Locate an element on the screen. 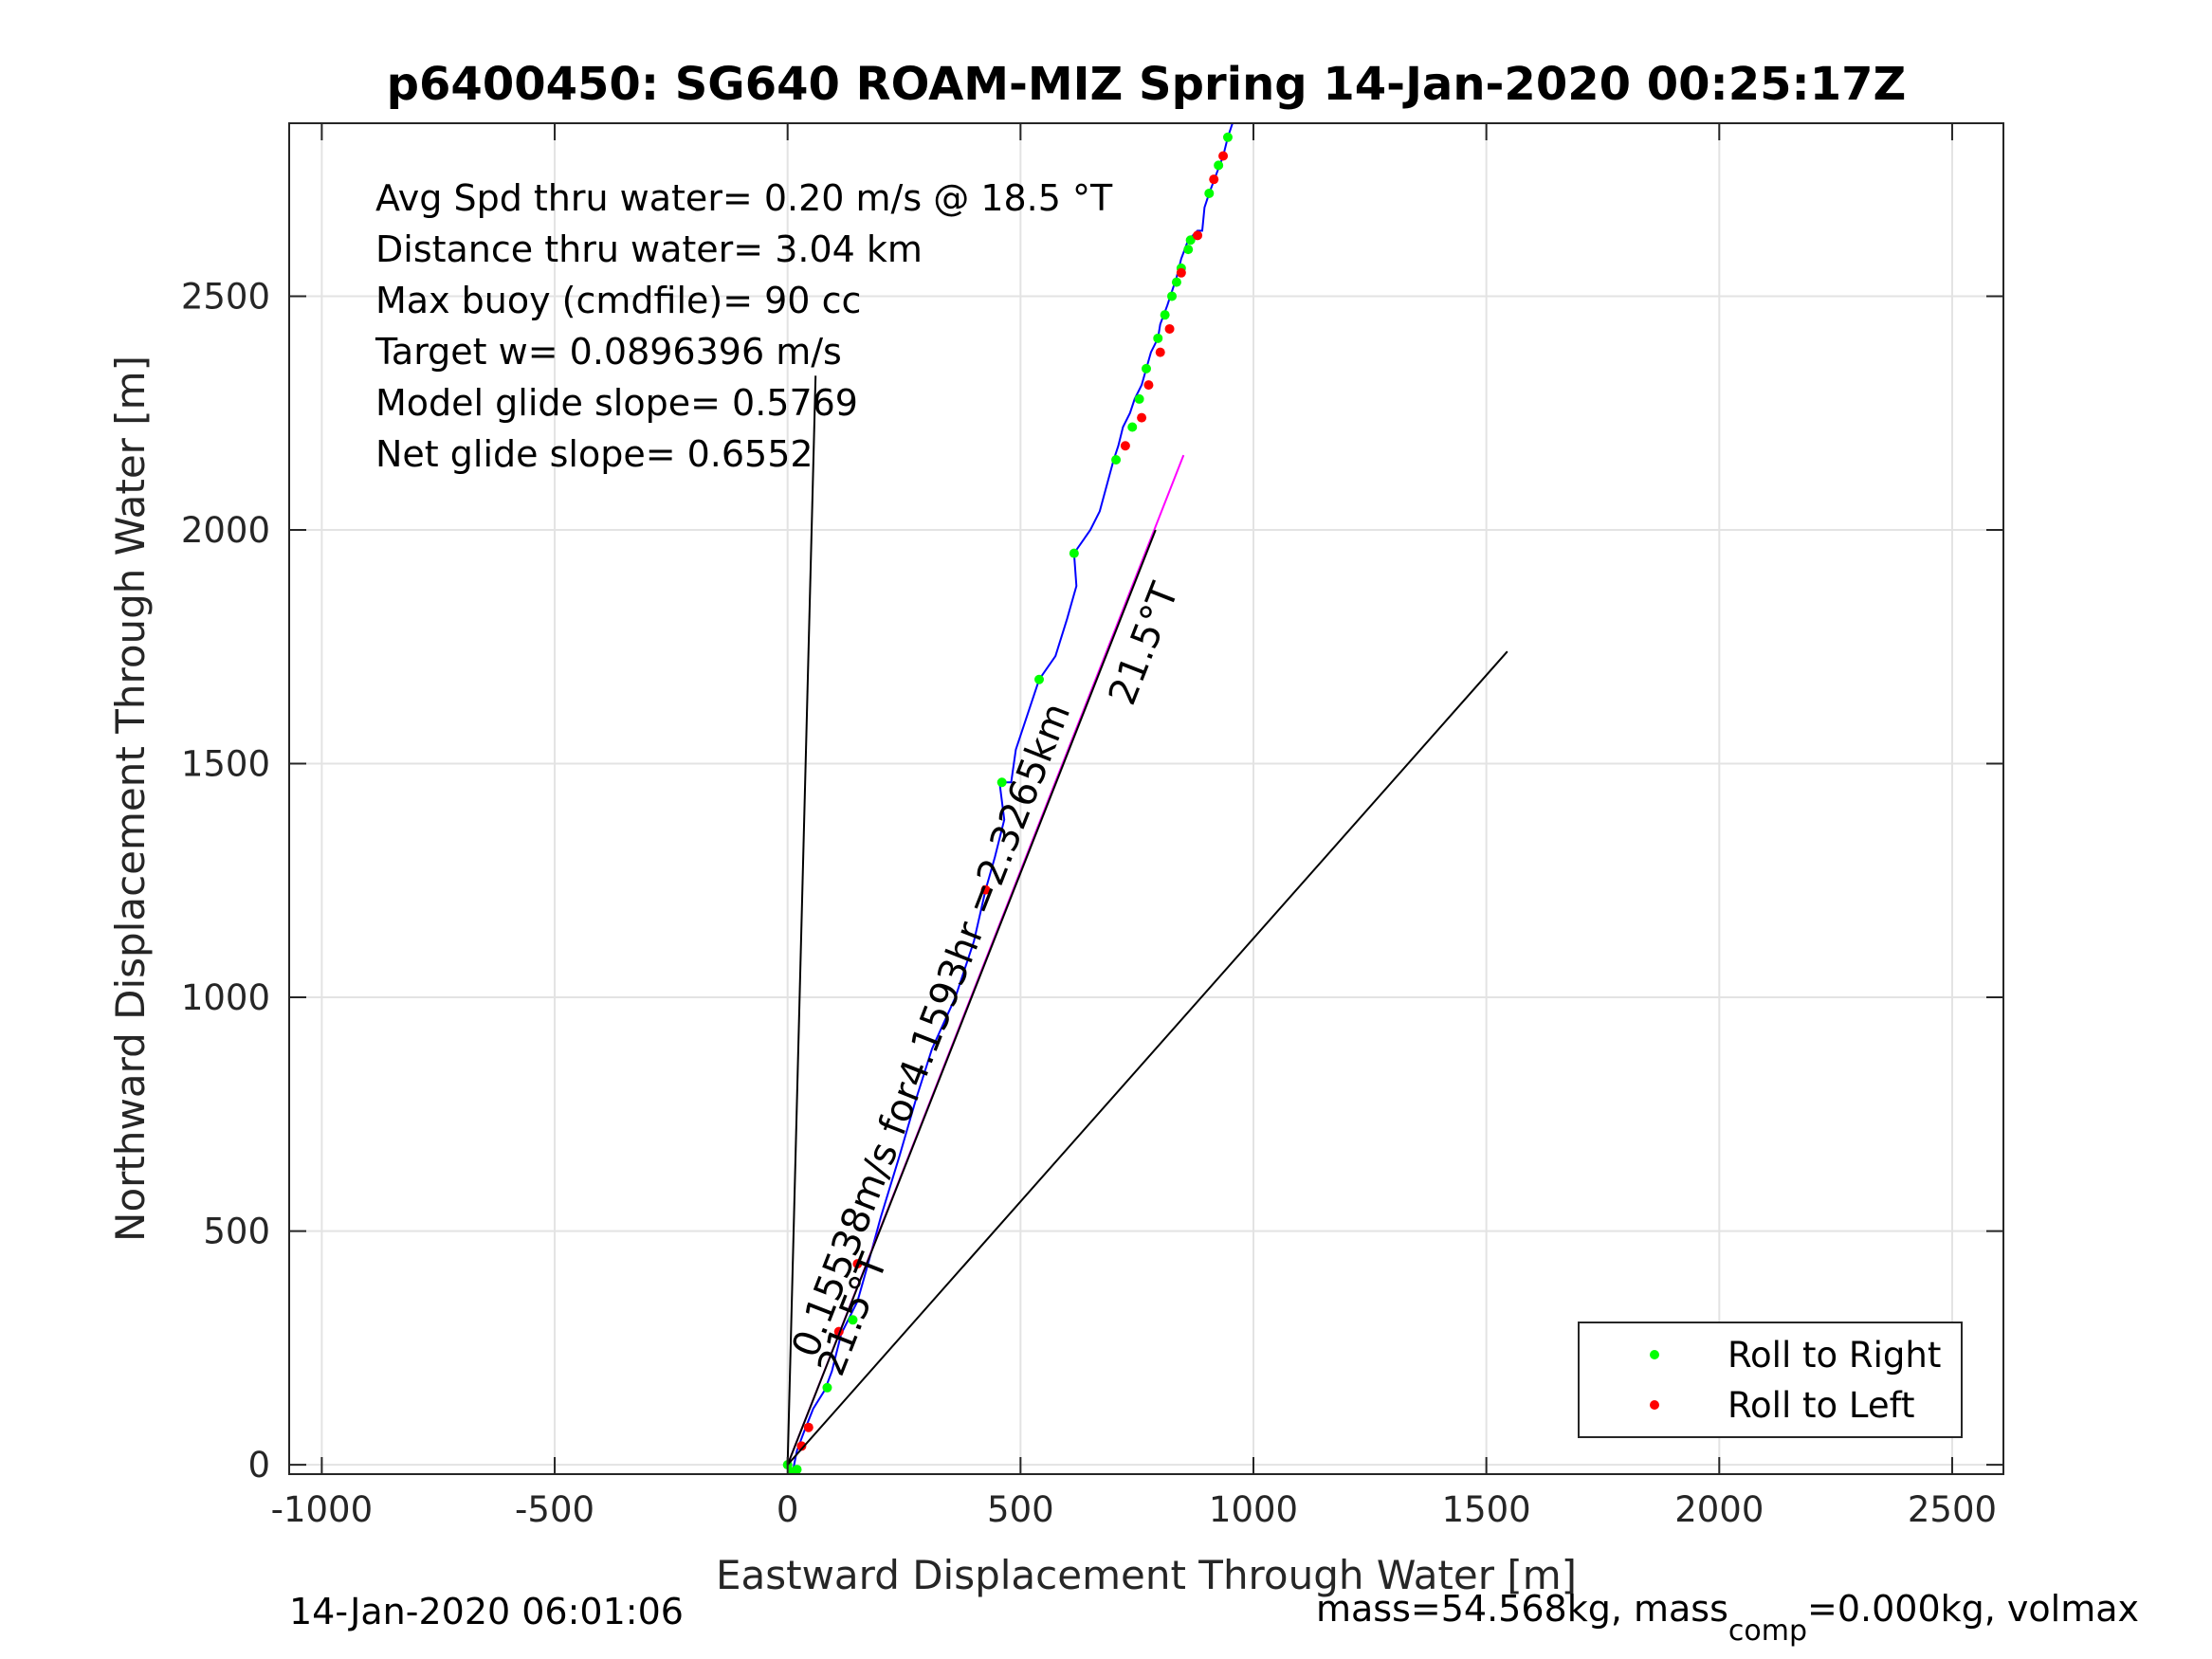 The height and width of the screenshot is (1659, 2212). footer-mass-main: mass=54.568kg, mass is located at coordinates (1522, 1609).